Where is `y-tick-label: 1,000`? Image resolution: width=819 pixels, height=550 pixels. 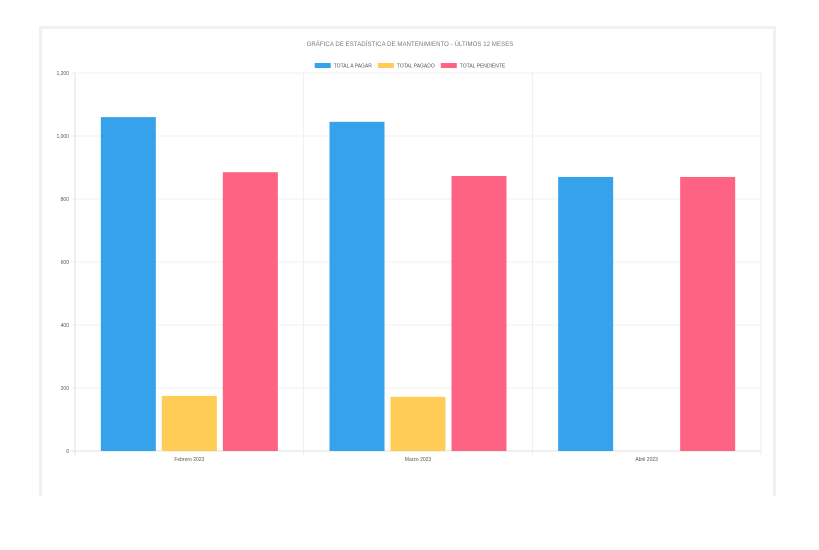 y-tick-label: 1,000 is located at coordinates (62, 137).